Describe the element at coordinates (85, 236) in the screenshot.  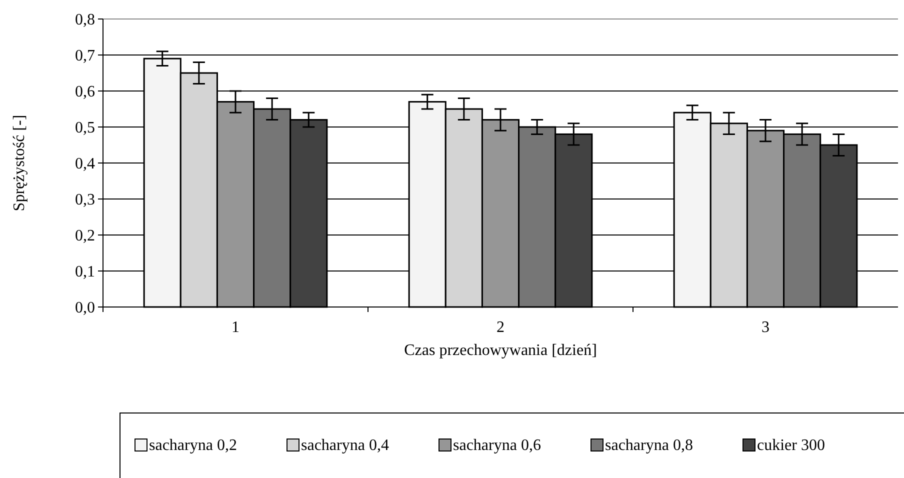
I see `y-tick-label: 0,2` at that location.